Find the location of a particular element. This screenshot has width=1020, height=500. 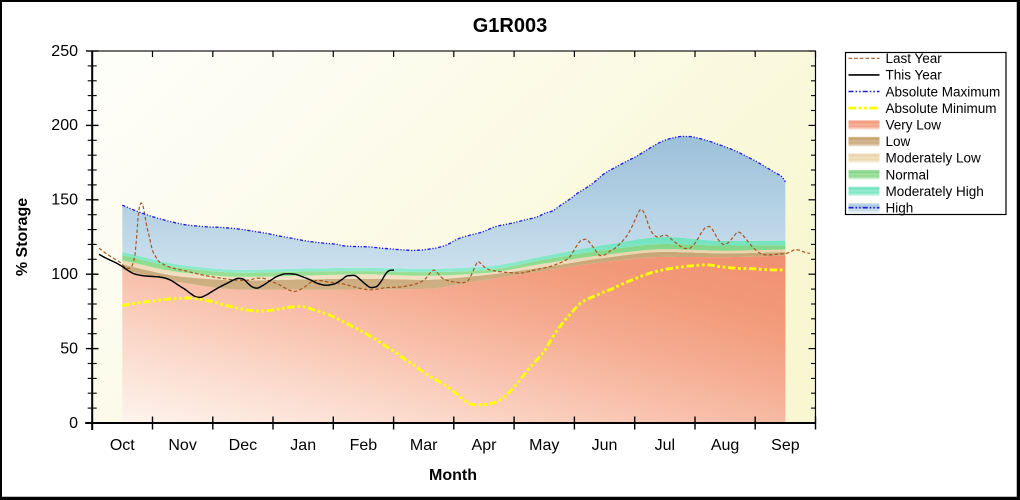

svg-text: Apr is located at coordinates (485, 445).